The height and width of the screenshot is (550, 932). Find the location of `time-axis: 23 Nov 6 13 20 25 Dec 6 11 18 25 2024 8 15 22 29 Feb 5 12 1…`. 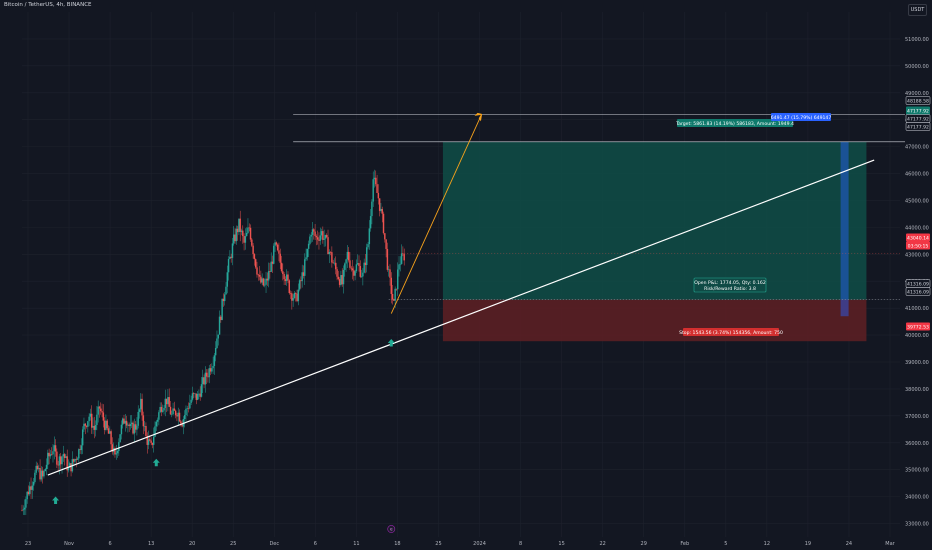

time-axis: 23 Nov 6 13 20 25 Dec 6 11 18 25 2024 8 15 22 29 Feb 5 12 1… is located at coordinates (460, 544).